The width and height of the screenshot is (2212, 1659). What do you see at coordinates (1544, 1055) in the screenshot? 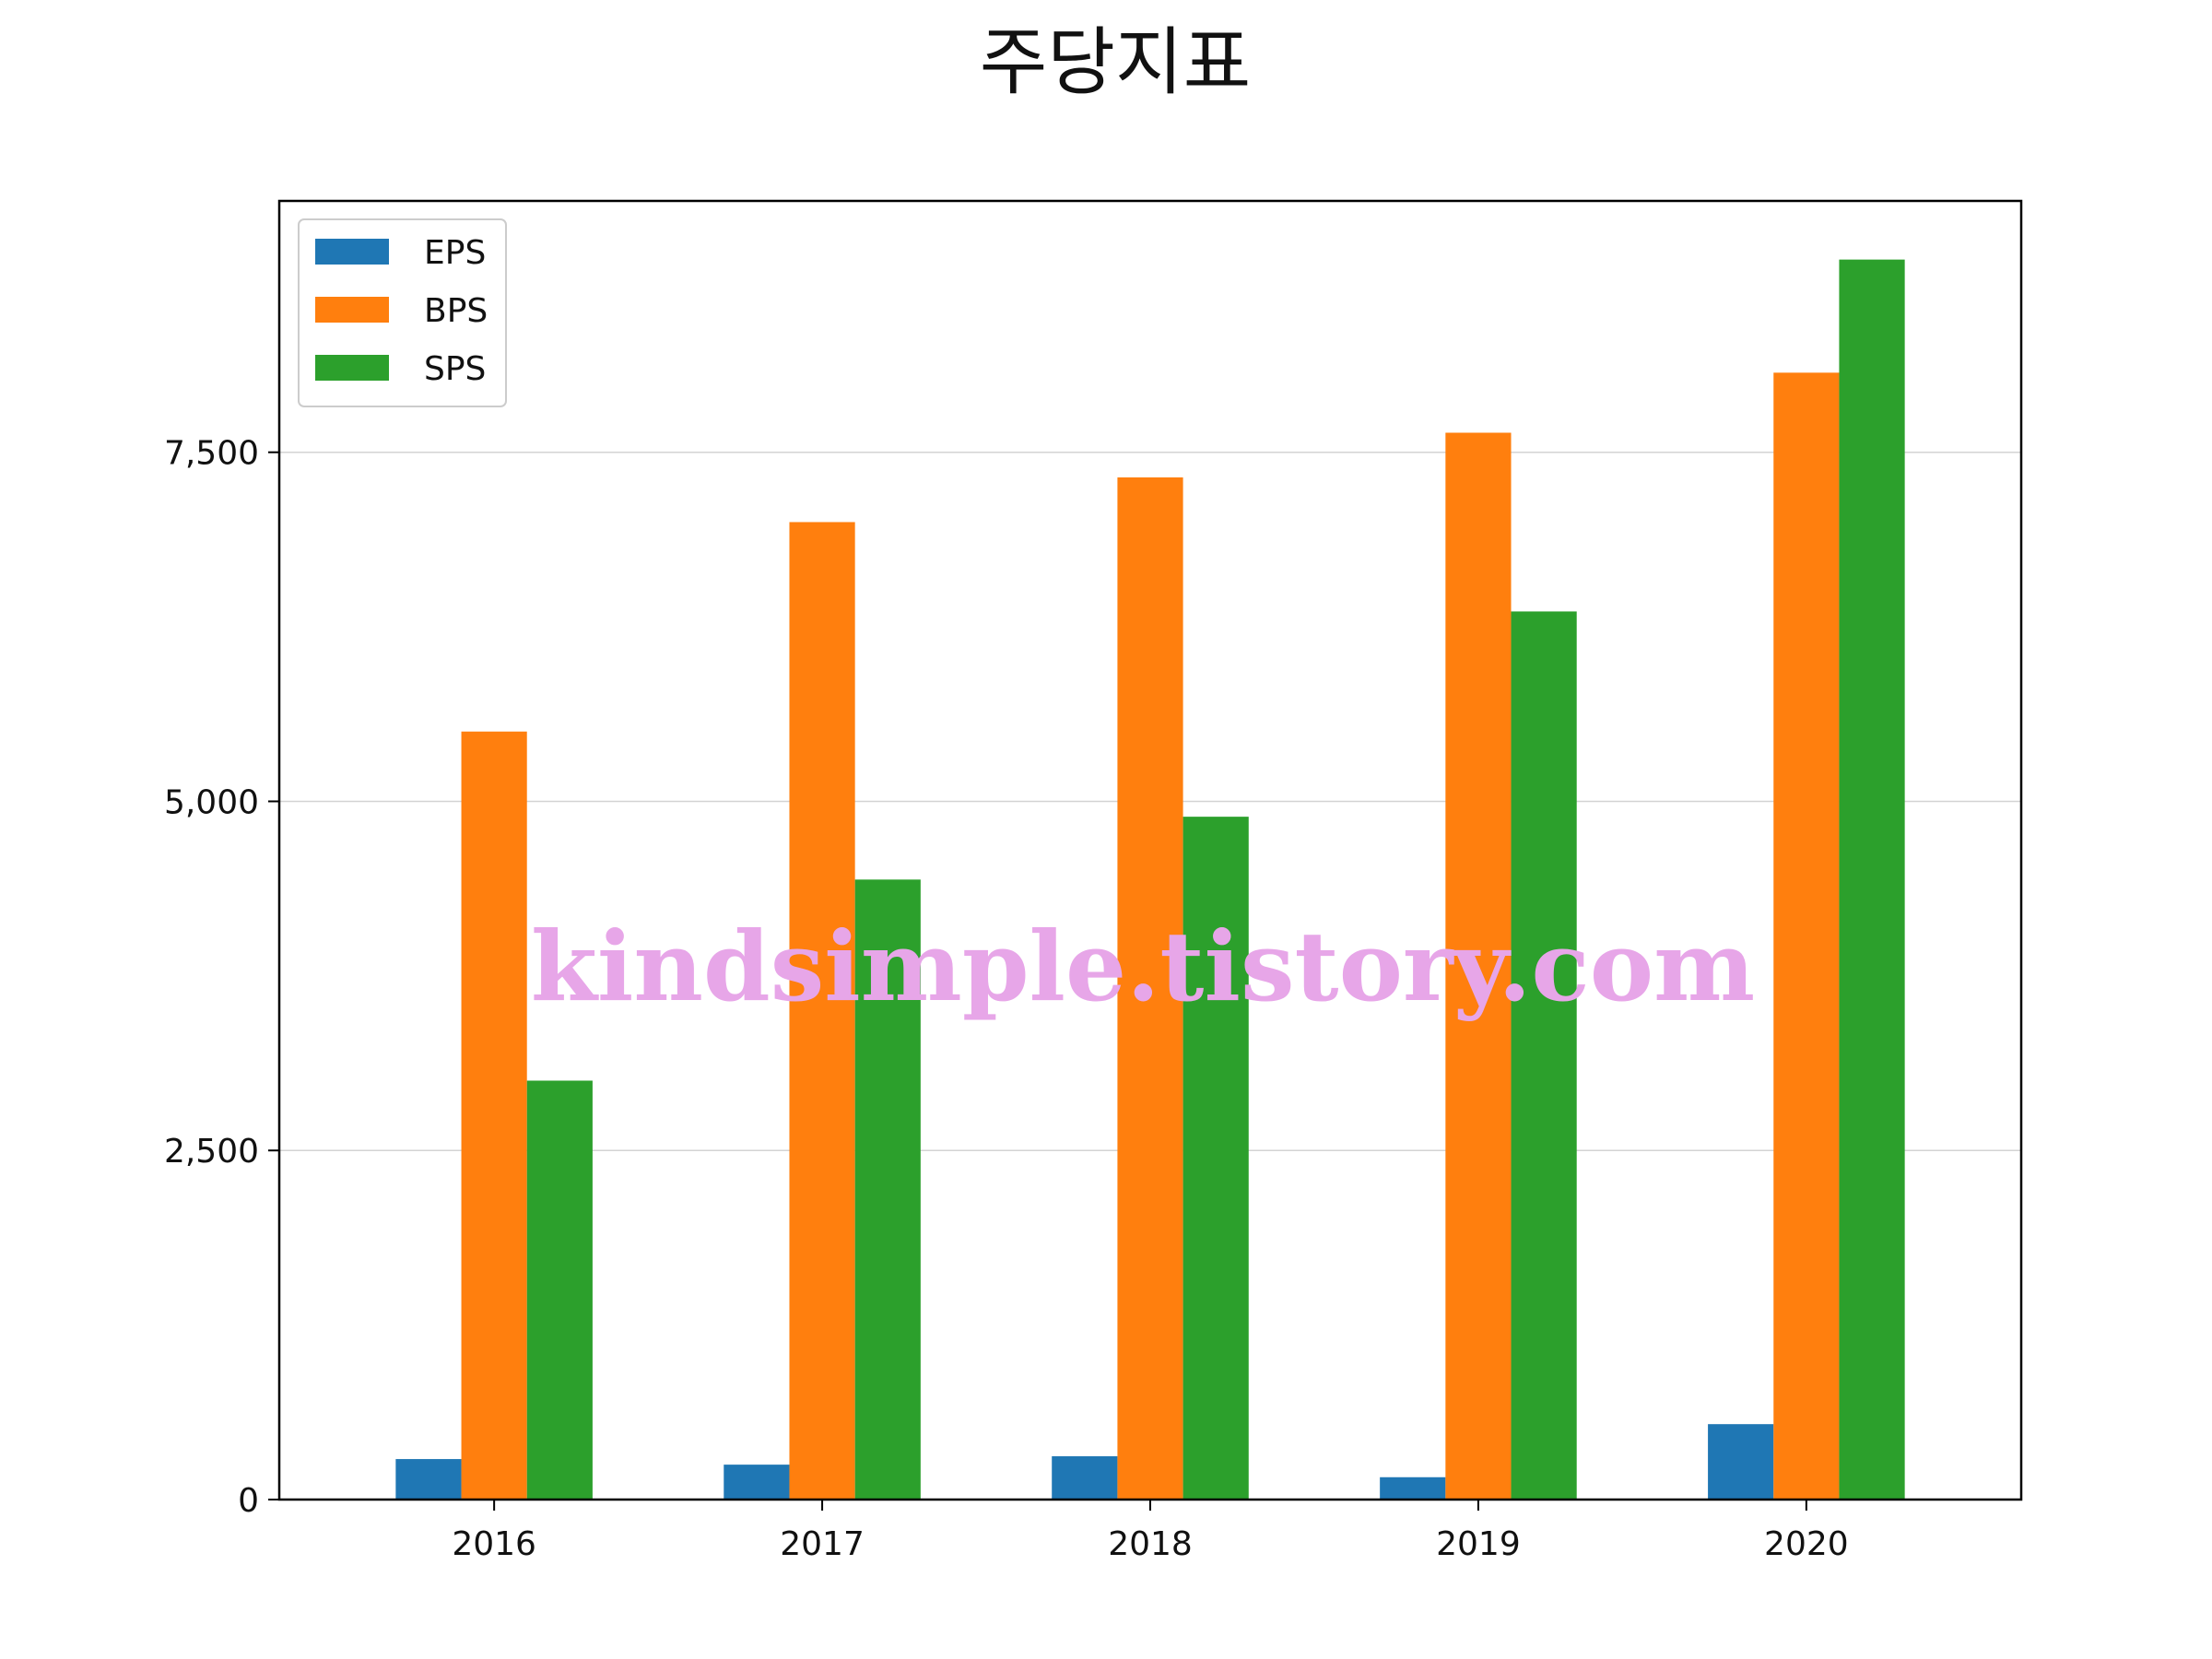
I see `bar-sps-2019` at bounding box center [1544, 1055].